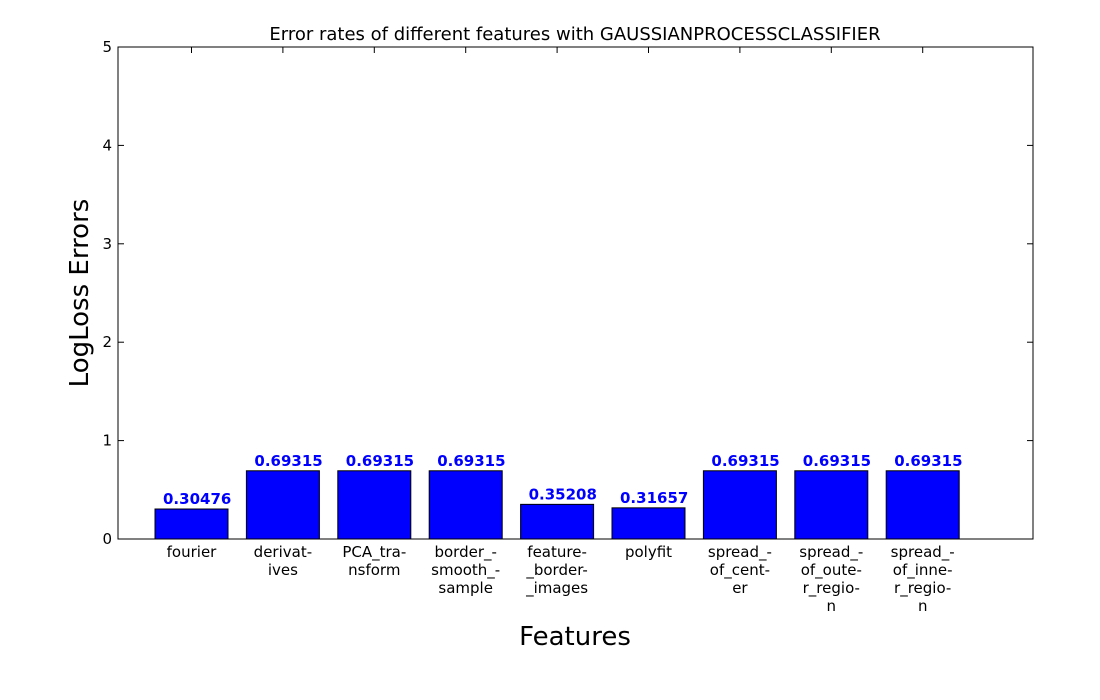 The image size is (1100, 700). Describe the element at coordinates (563, 494) in the screenshot. I see `data-label: 0.35208` at that location.